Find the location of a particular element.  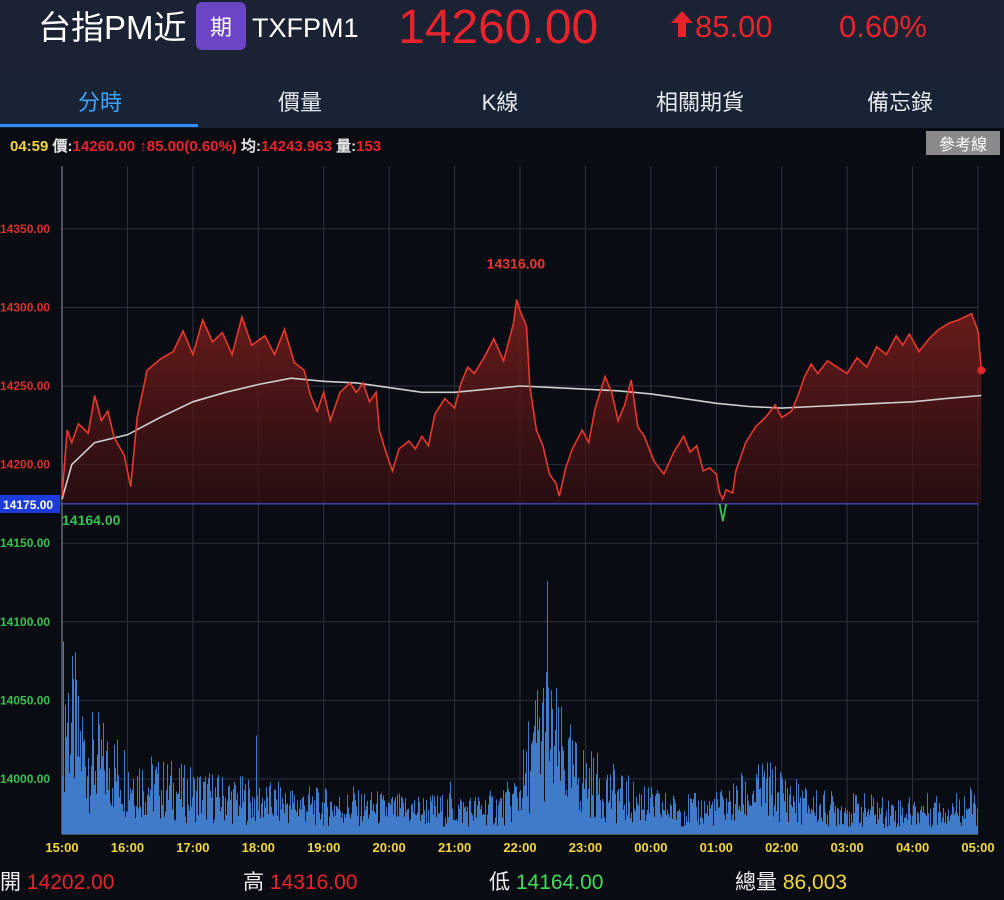

last-price-dot is located at coordinates (981, 370).